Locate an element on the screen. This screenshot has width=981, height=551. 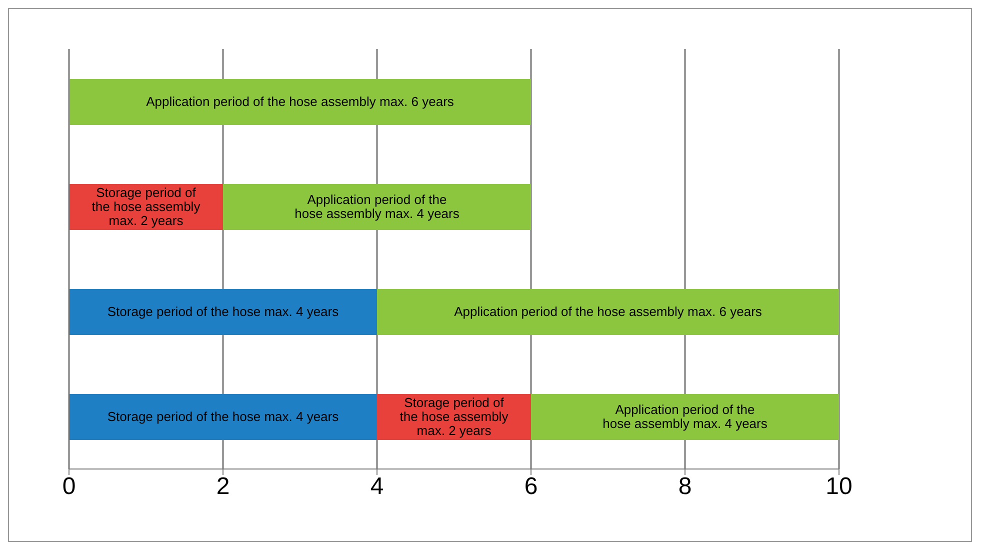
x-tick-label: 4 is located at coordinates (377, 486).